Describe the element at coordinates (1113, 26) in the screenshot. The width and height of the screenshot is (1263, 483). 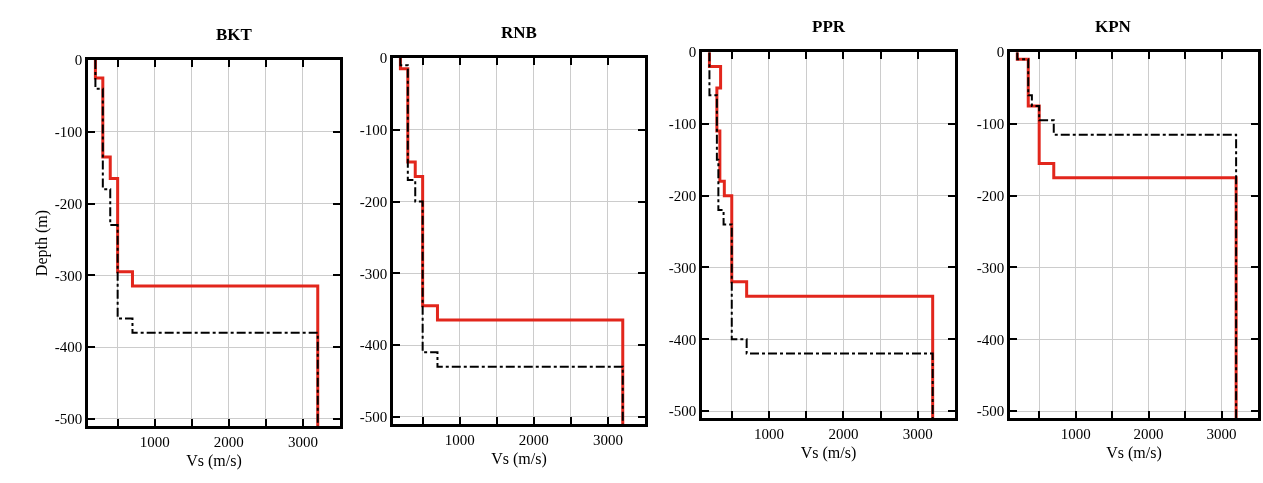
I see `chart-title: KPN` at that location.